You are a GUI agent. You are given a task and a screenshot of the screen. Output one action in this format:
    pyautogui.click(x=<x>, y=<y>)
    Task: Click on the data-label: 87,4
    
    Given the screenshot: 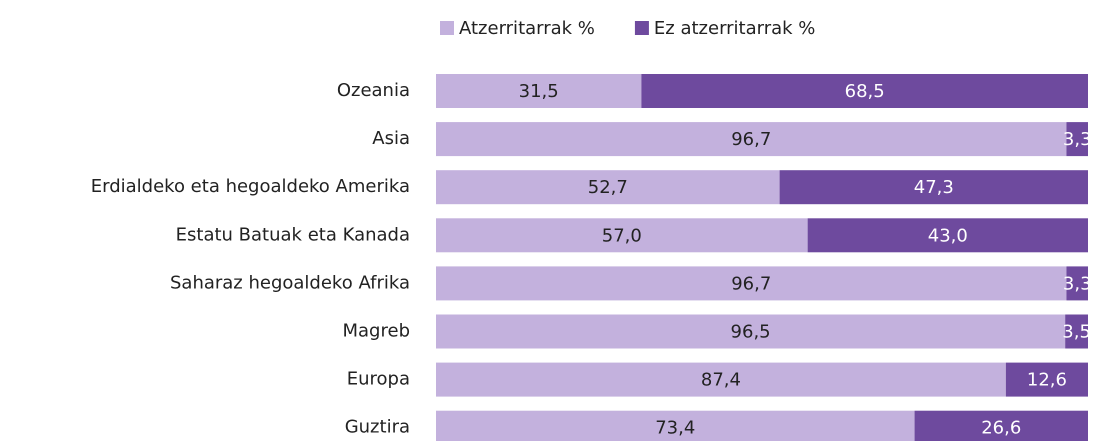 What is the action you would take?
    pyautogui.click(x=721, y=380)
    